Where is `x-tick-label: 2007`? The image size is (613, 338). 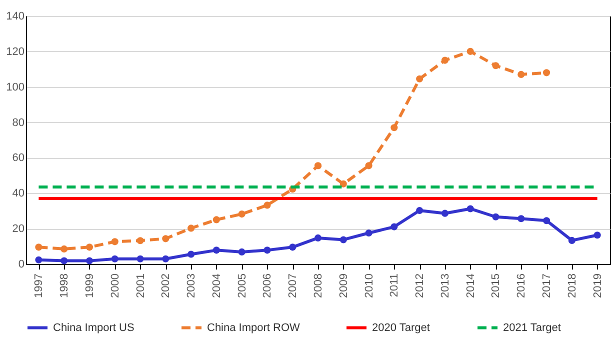 x-tick-label: 2007 is located at coordinates (293, 286).